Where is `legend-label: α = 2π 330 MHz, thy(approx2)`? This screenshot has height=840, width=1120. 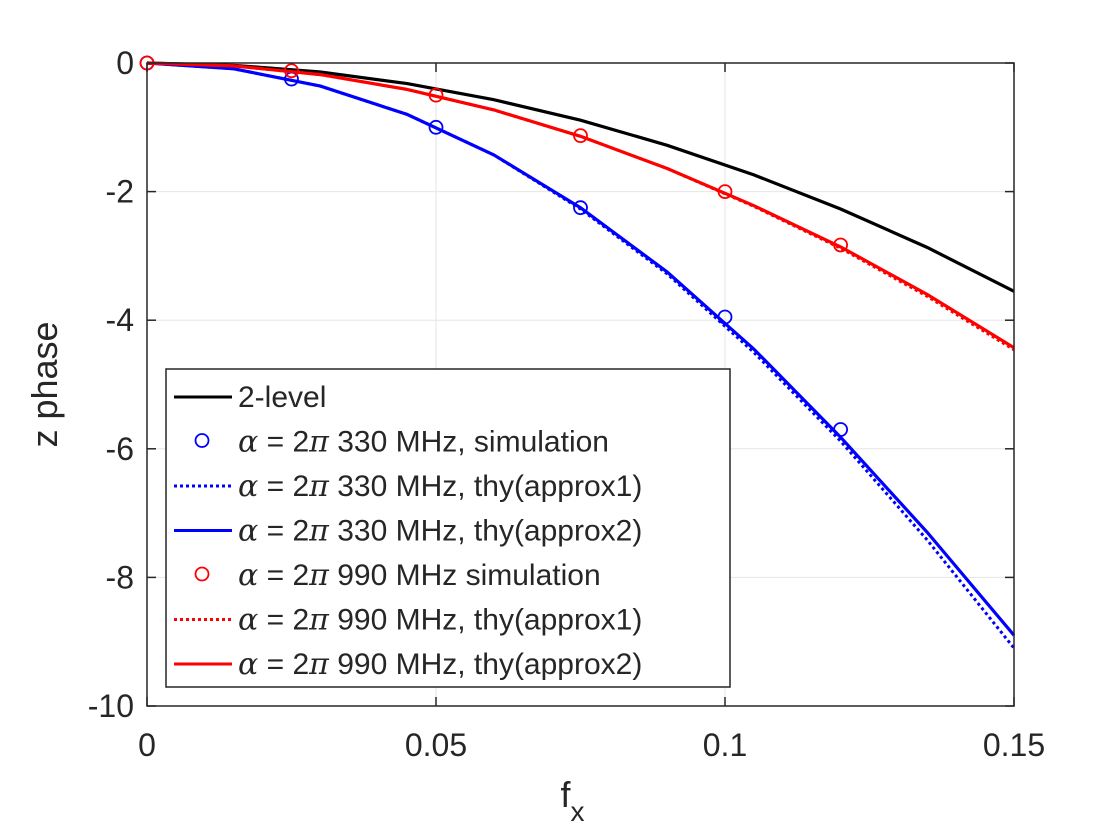 legend-label: α = 2π 330 MHz, thy(approx2) is located at coordinates (440, 531).